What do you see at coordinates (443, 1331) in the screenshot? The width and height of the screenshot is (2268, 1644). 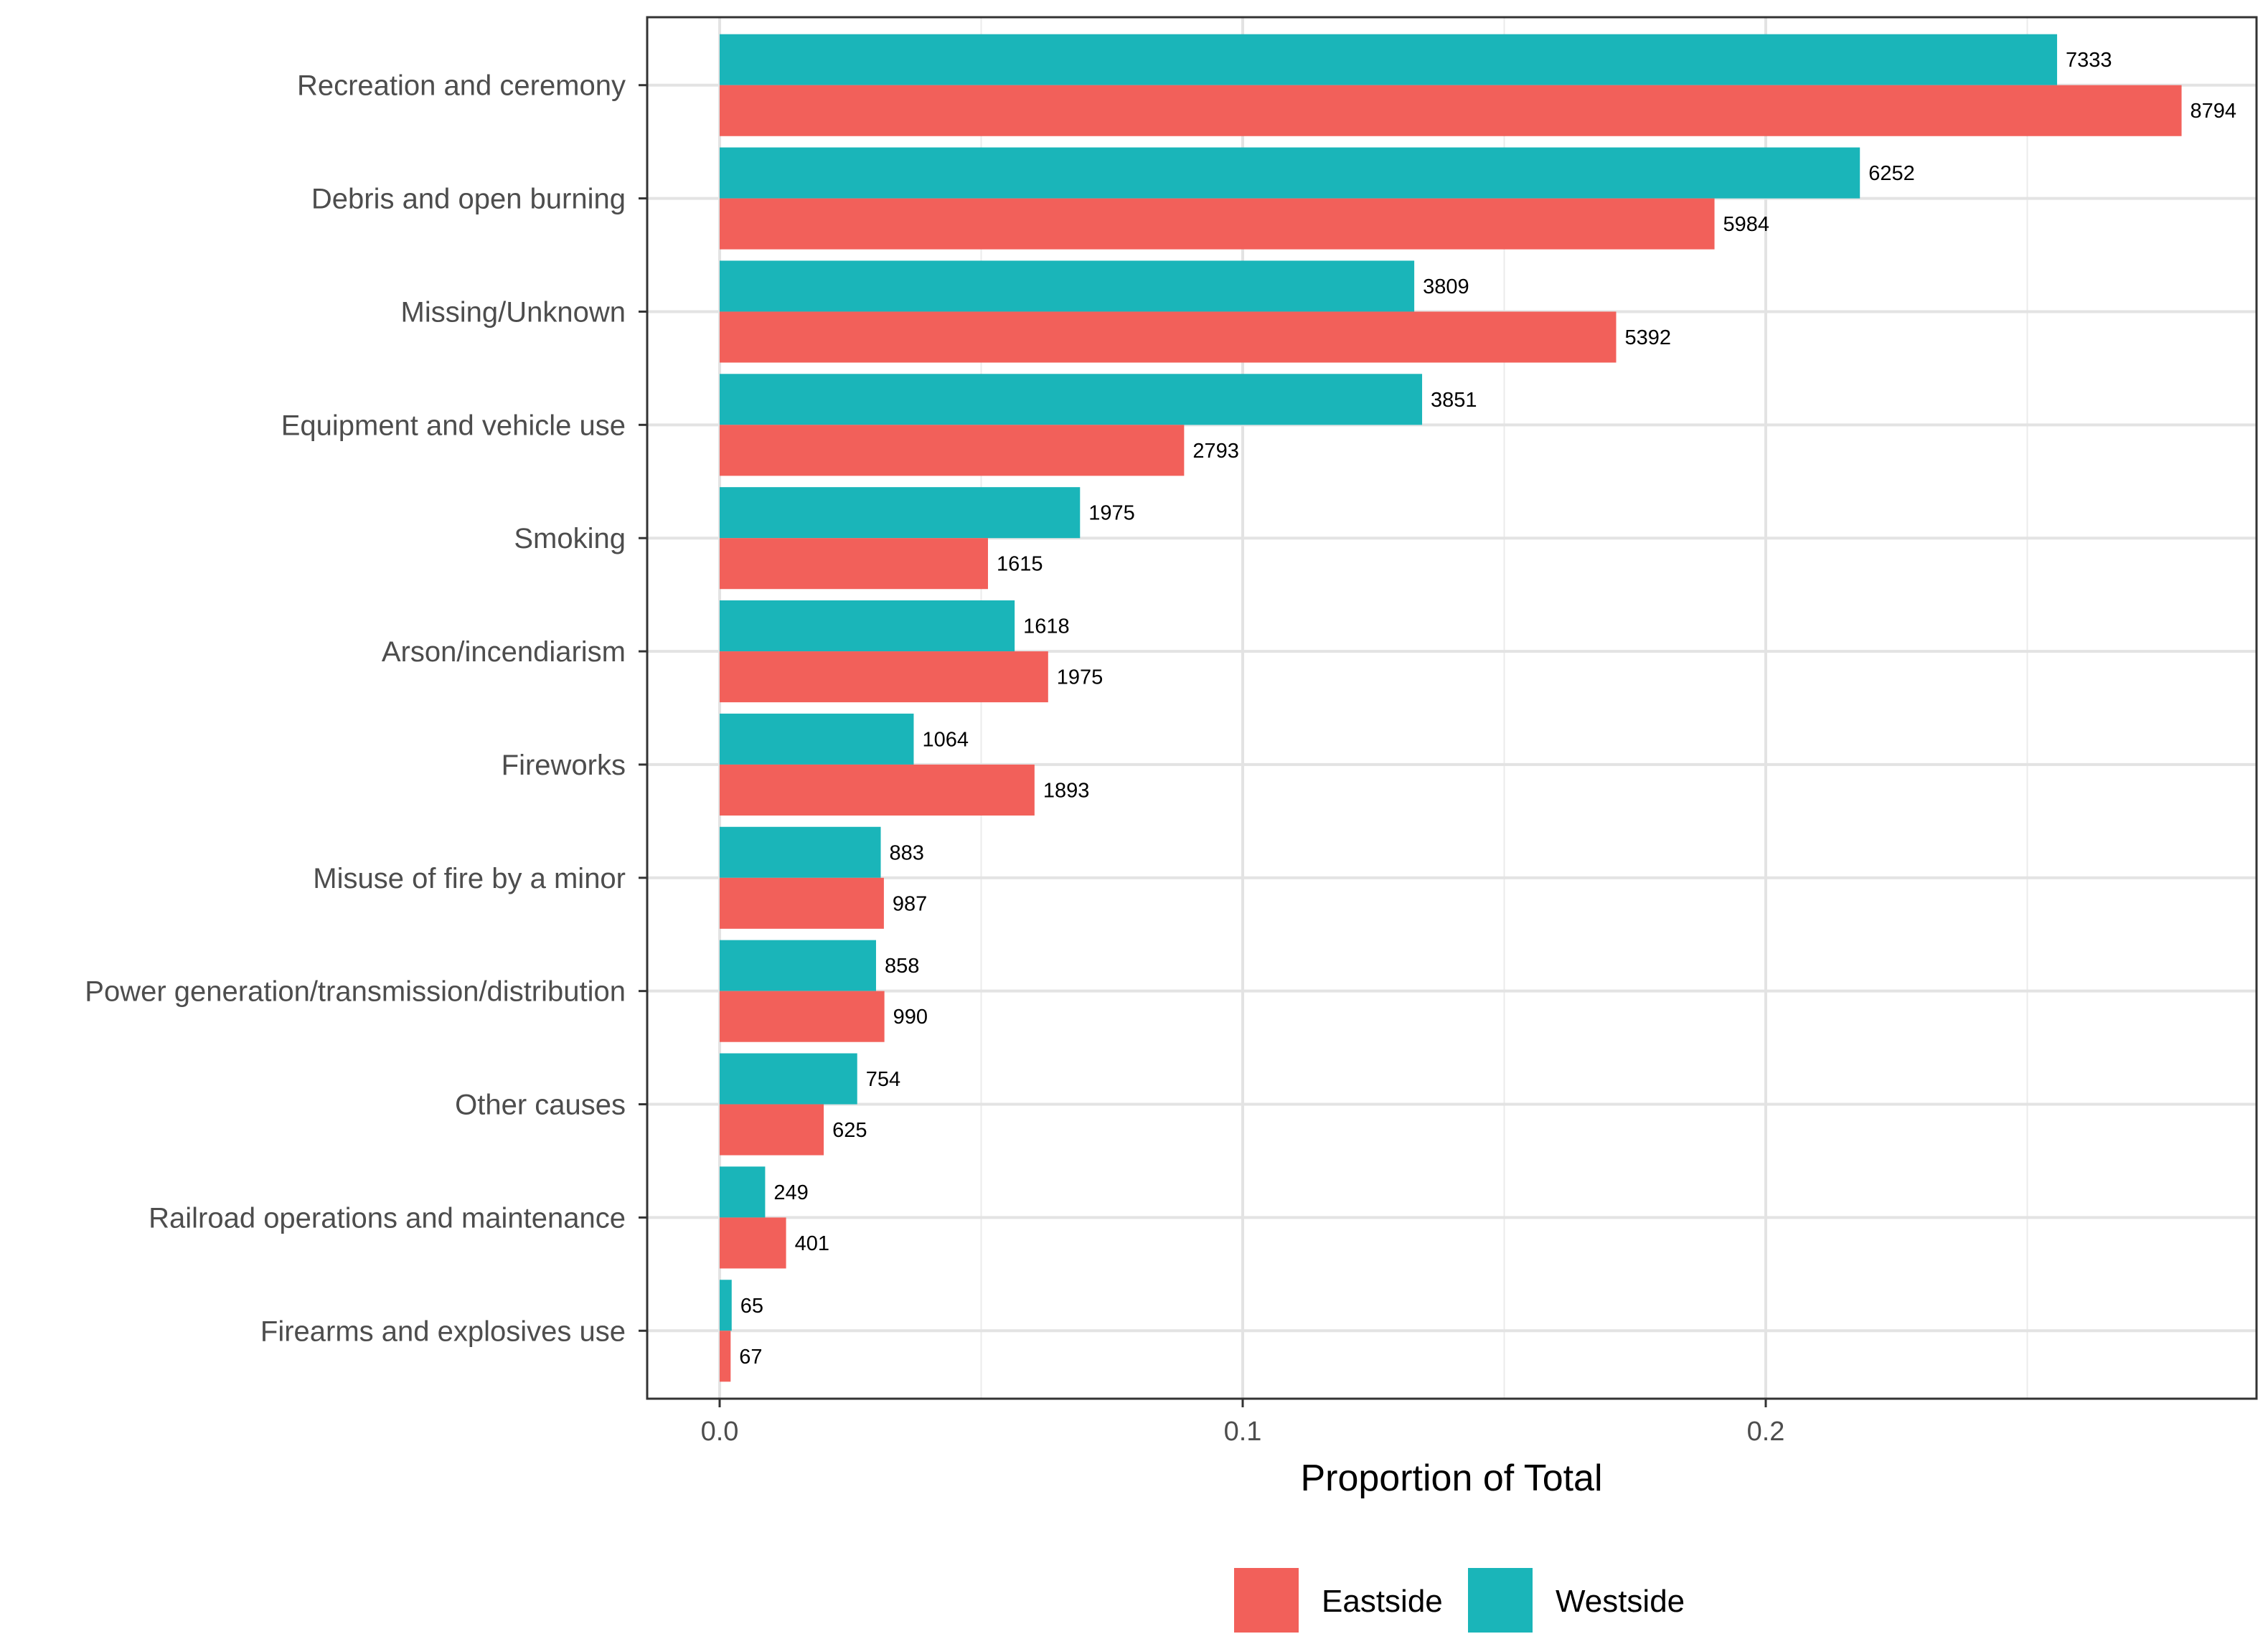 I see `category-label: Firearms and explosives use` at bounding box center [443, 1331].